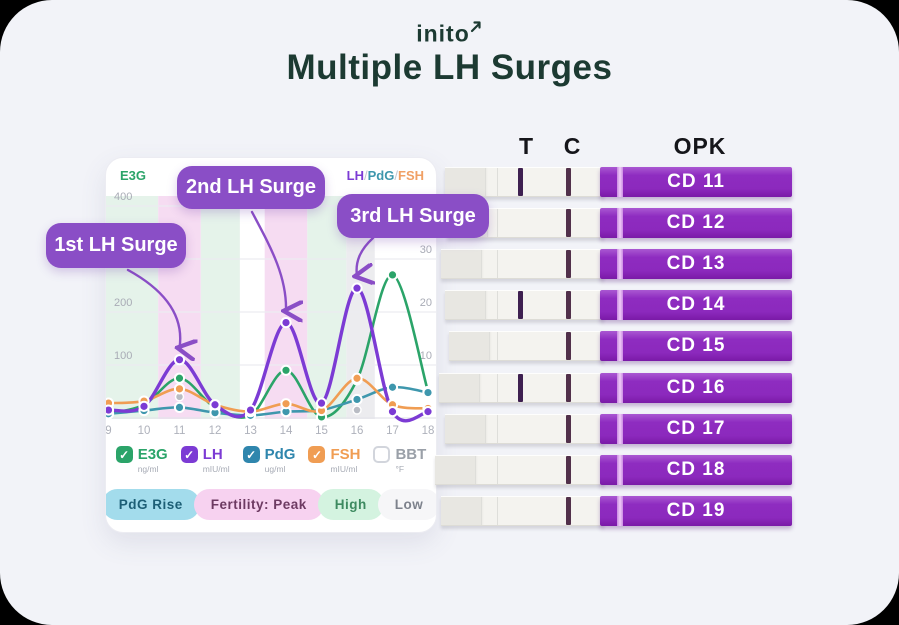 Image resolution: width=899 pixels, height=625 pixels. What do you see at coordinates (426, 356) in the screenshot?
I see `right-axis-tick: 10` at bounding box center [426, 356].